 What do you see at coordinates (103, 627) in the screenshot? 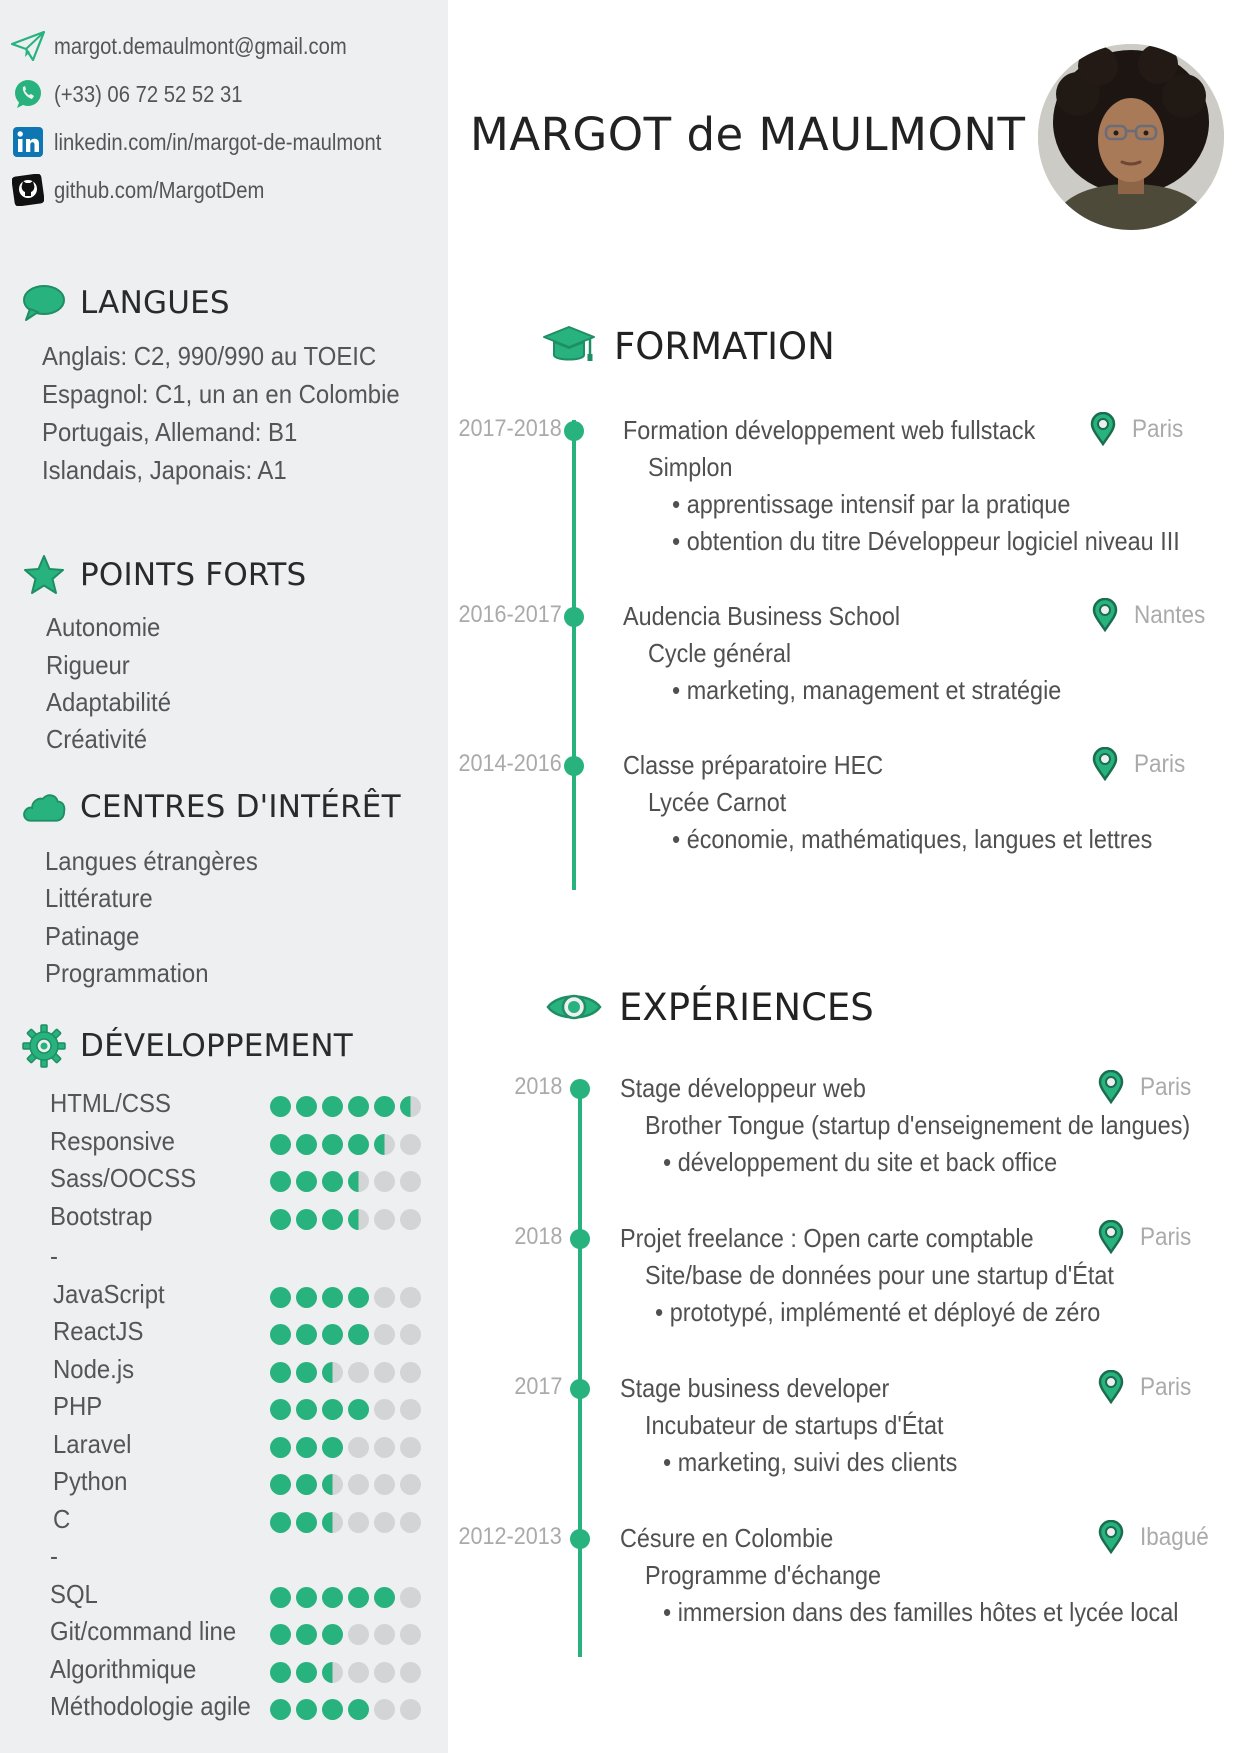
I see `point-fort-item: Autonomie` at bounding box center [103, 627].